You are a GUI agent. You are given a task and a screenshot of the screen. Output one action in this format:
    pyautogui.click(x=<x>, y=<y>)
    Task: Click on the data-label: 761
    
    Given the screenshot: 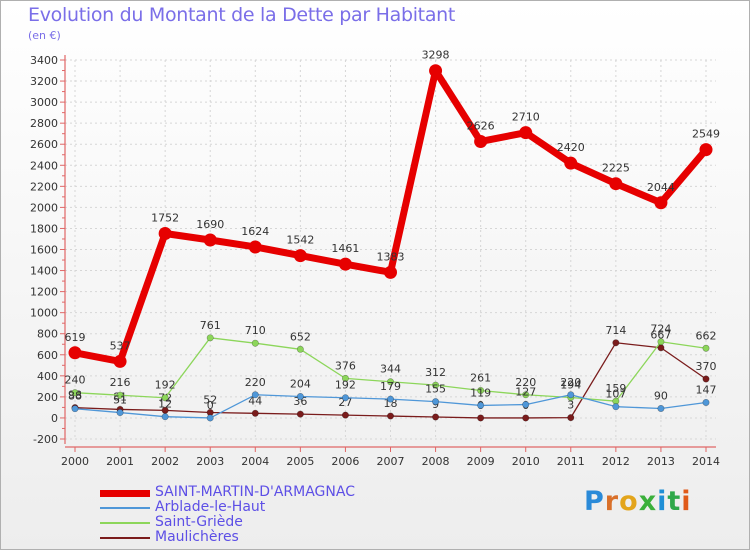 What is the action you would take?
    pyautogui.click(x=210, y=325)
    